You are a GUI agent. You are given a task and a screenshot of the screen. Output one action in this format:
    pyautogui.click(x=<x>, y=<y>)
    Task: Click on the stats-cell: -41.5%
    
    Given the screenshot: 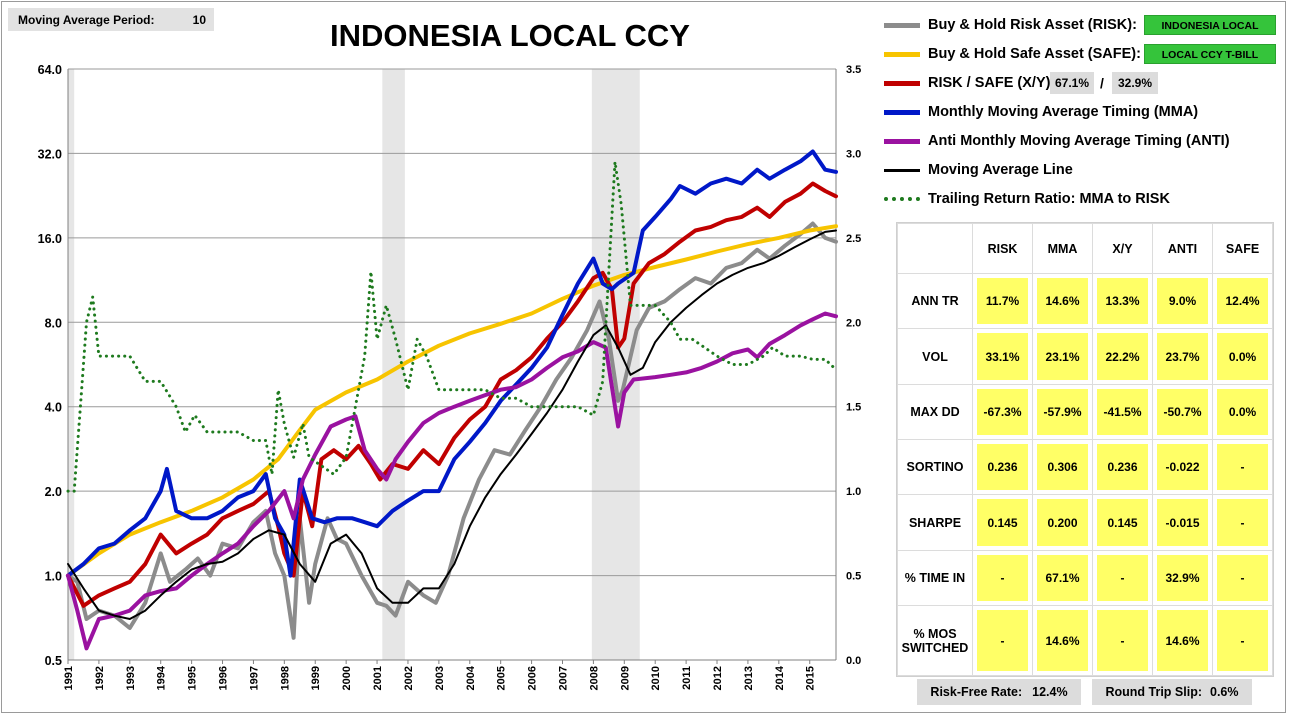 What is the action you would take?
    pyautogui.click(x=1122, y=412)
    